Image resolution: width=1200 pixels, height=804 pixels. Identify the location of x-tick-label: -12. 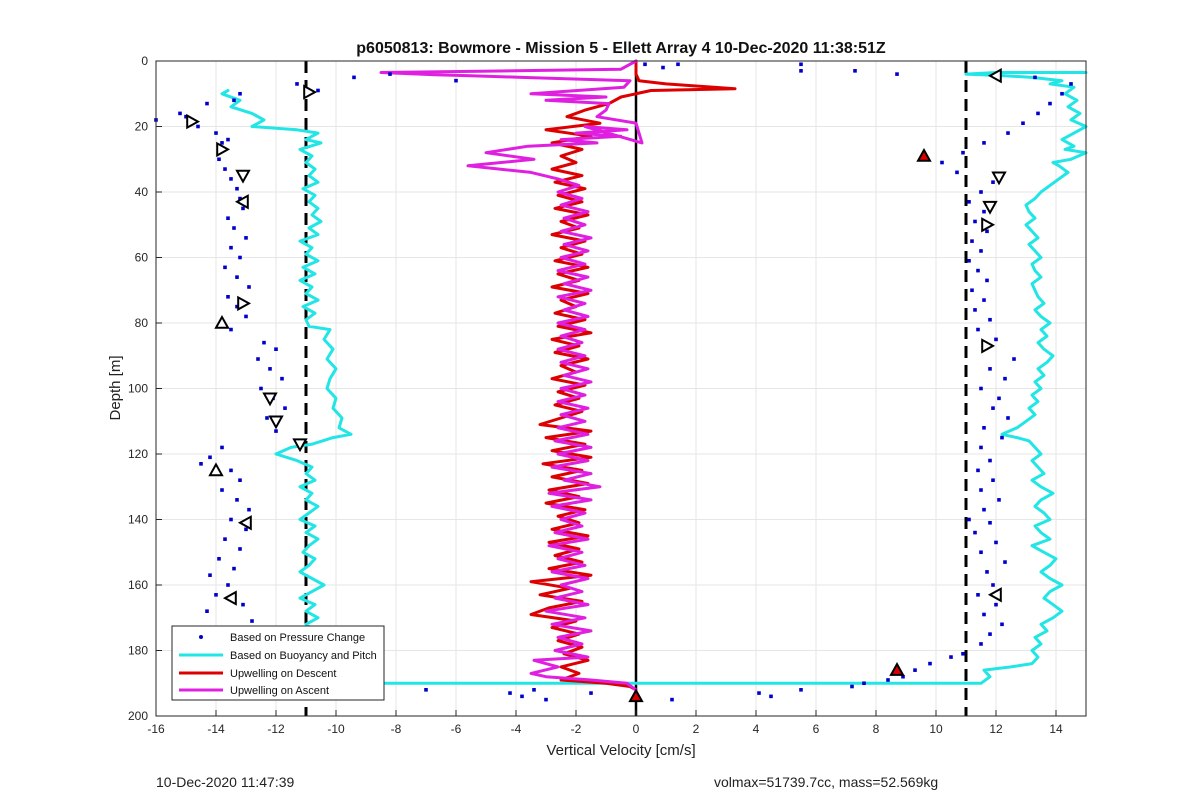
(276, 729).